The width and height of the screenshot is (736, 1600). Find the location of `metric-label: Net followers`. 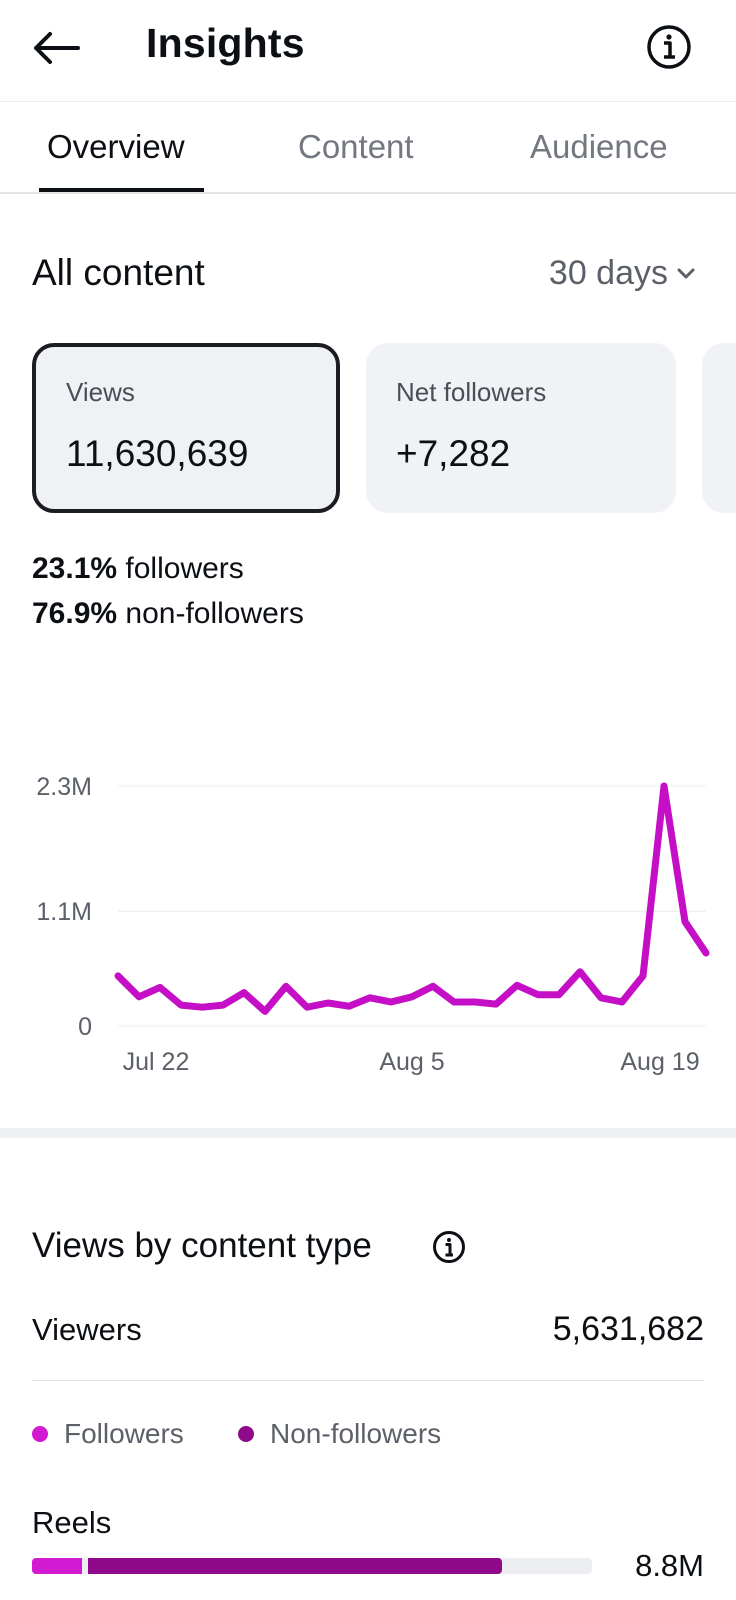

metric-label: Net followers is located at coordinates (471, 392).